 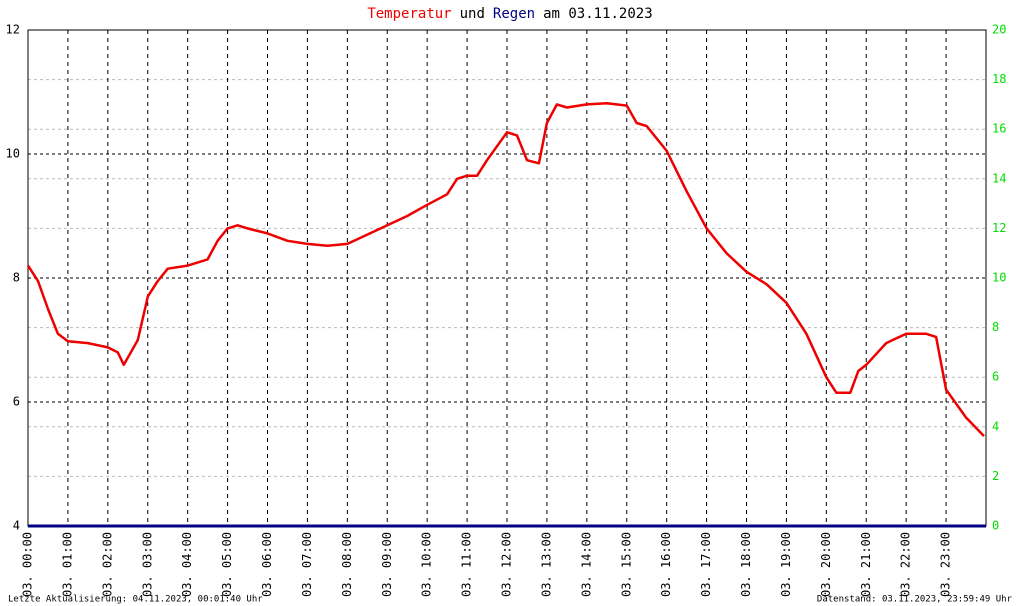 I want to click on y2-tick-label: 4, so click(x=995, y=426).